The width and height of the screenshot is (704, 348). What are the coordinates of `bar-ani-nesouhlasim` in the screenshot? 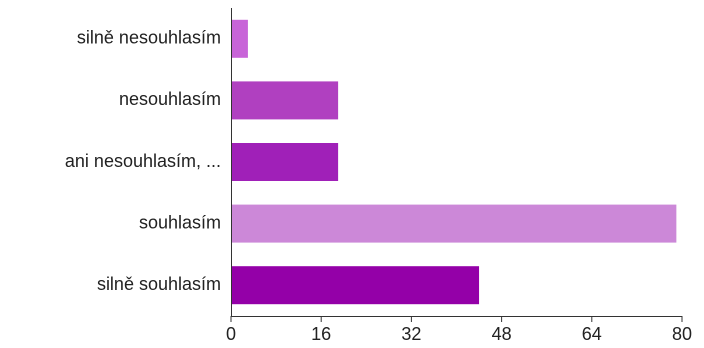 It's located at (285, 162).